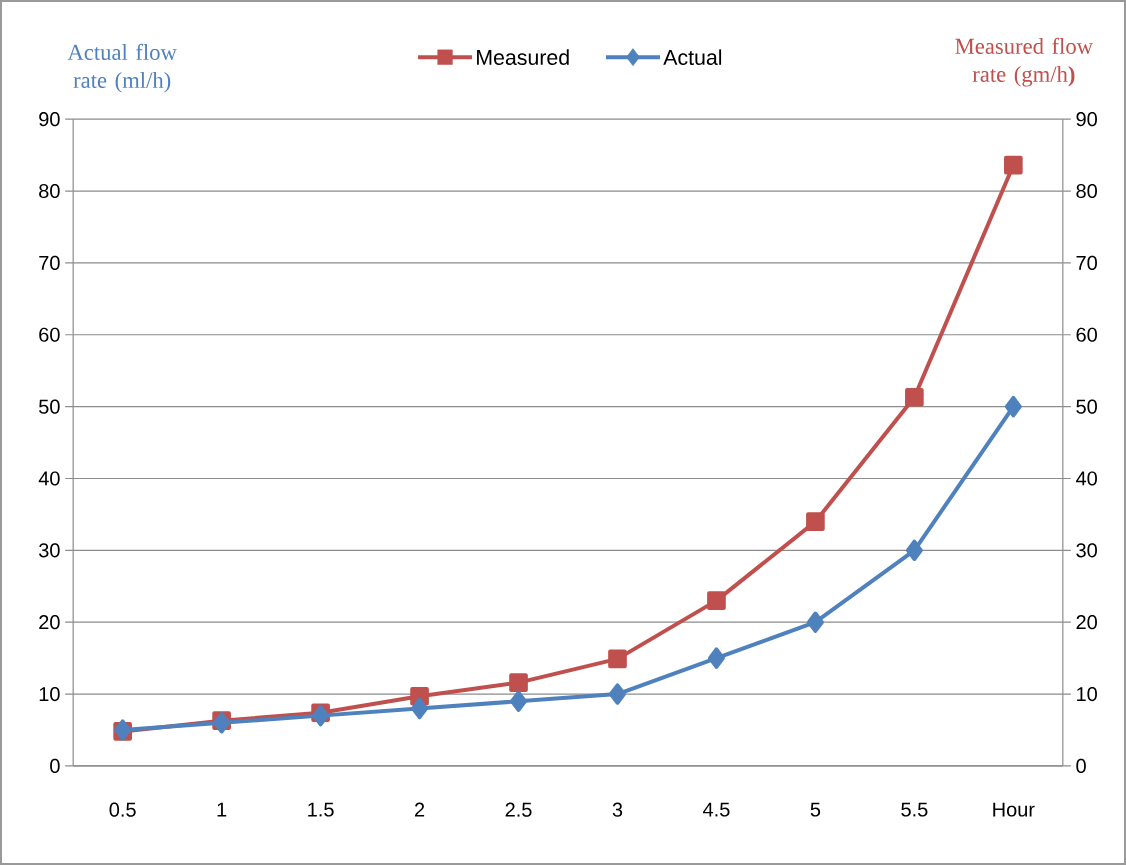 The image size is (1126, 865). Describe the element at coordinates (1086, 191) in the screenshot. I see `y2-tick-label: 80` at that location.